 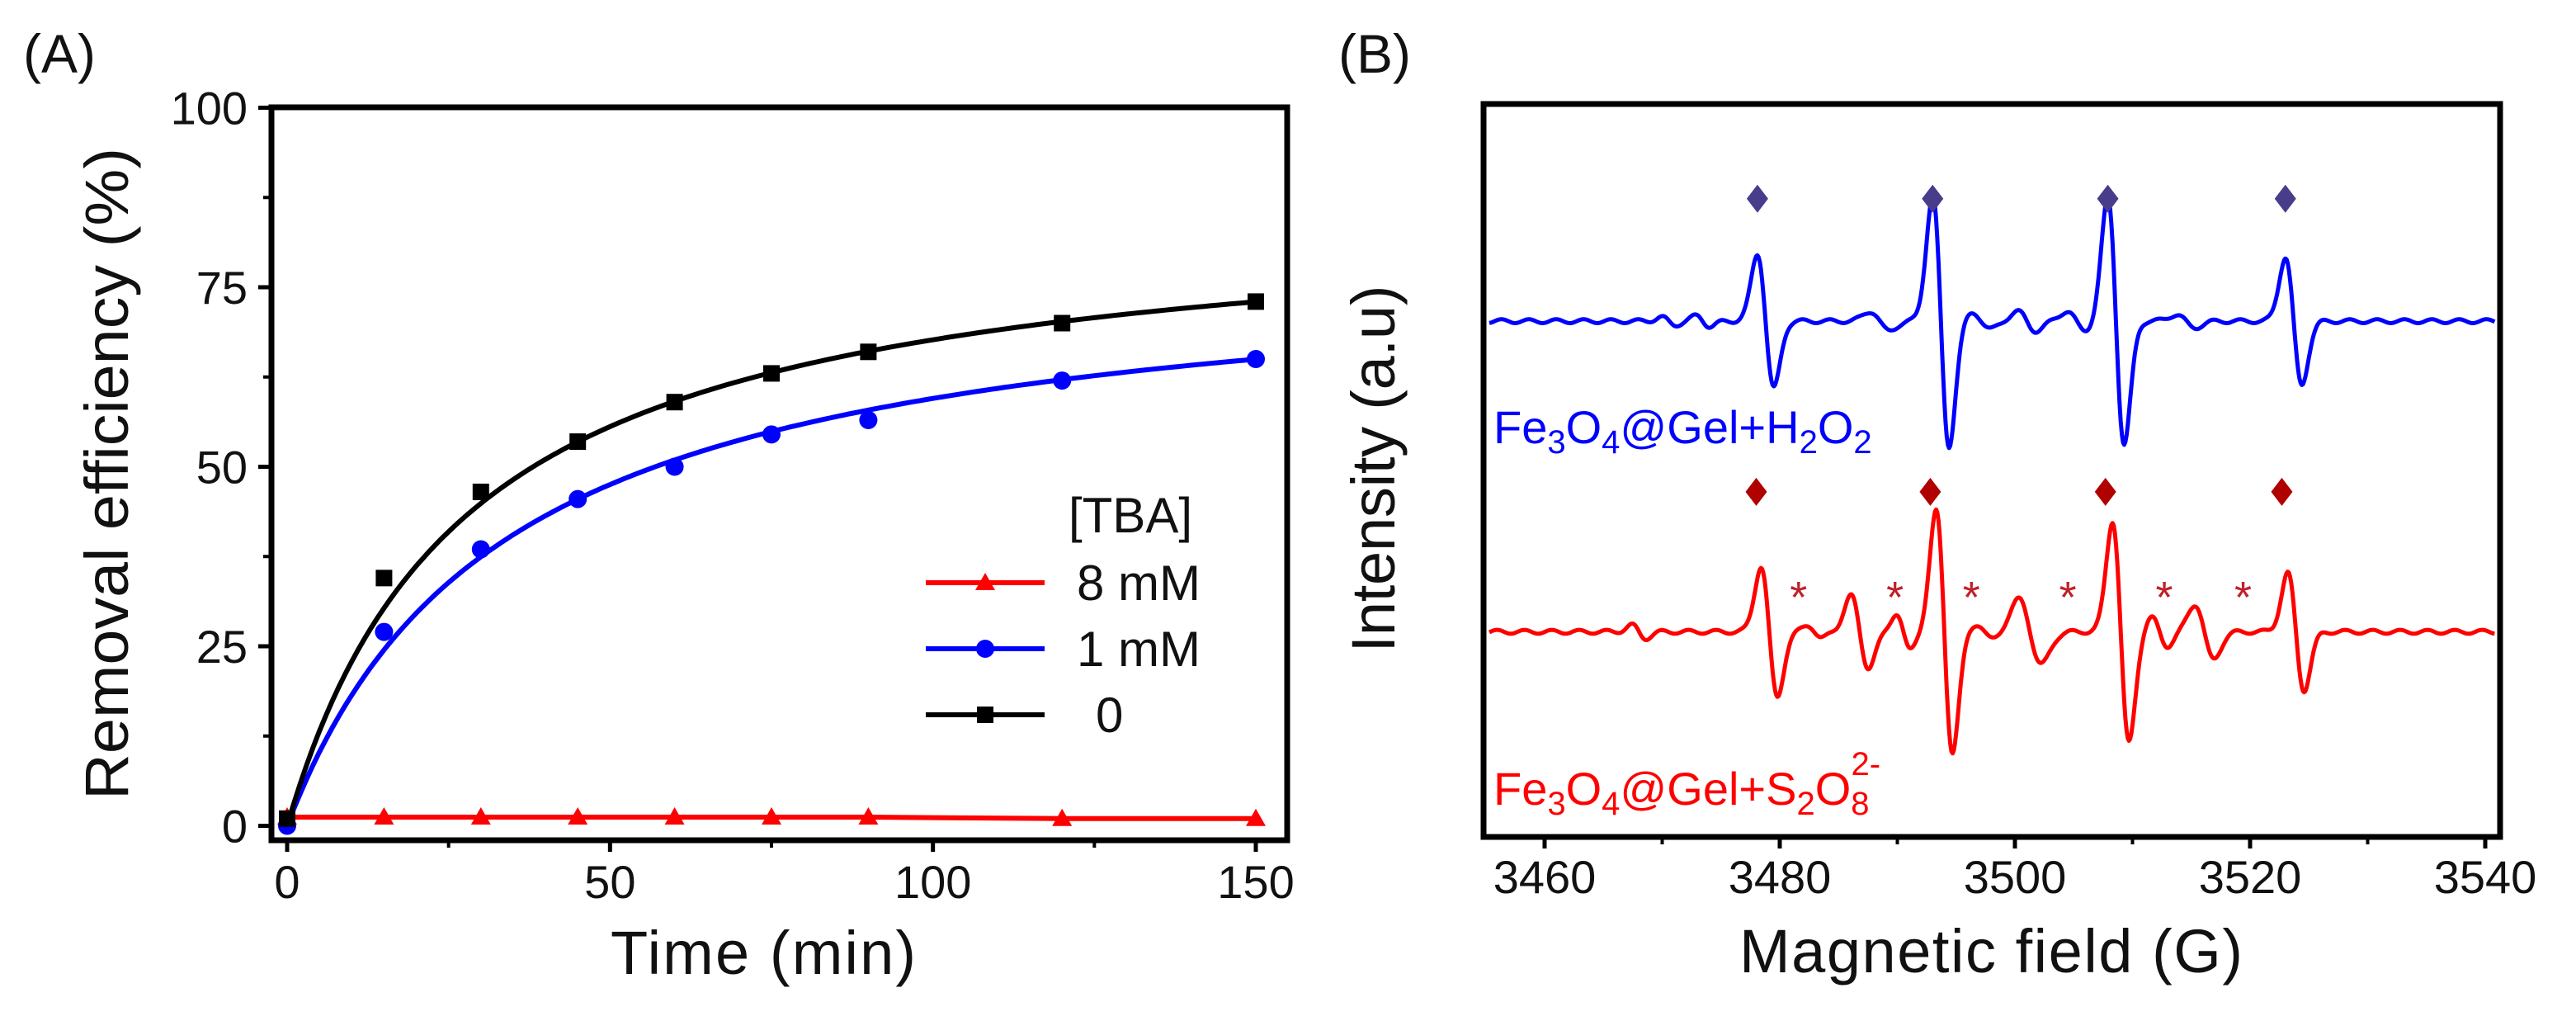 I want to click on spectrum-peroxide, so click(x=1993, y=322).